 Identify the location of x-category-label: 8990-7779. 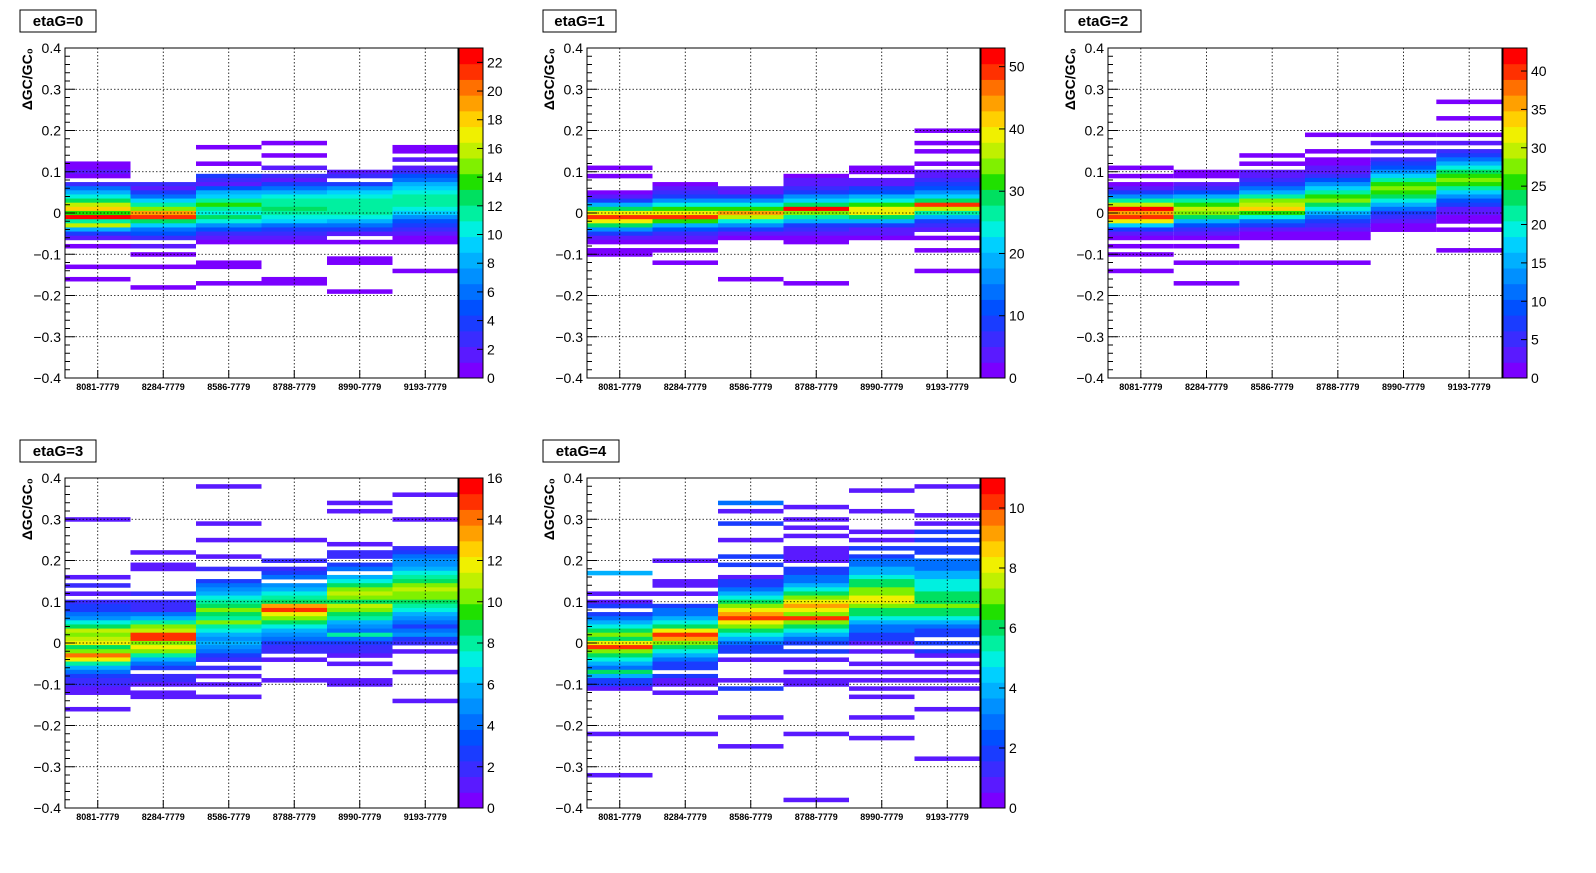
(881, 387).